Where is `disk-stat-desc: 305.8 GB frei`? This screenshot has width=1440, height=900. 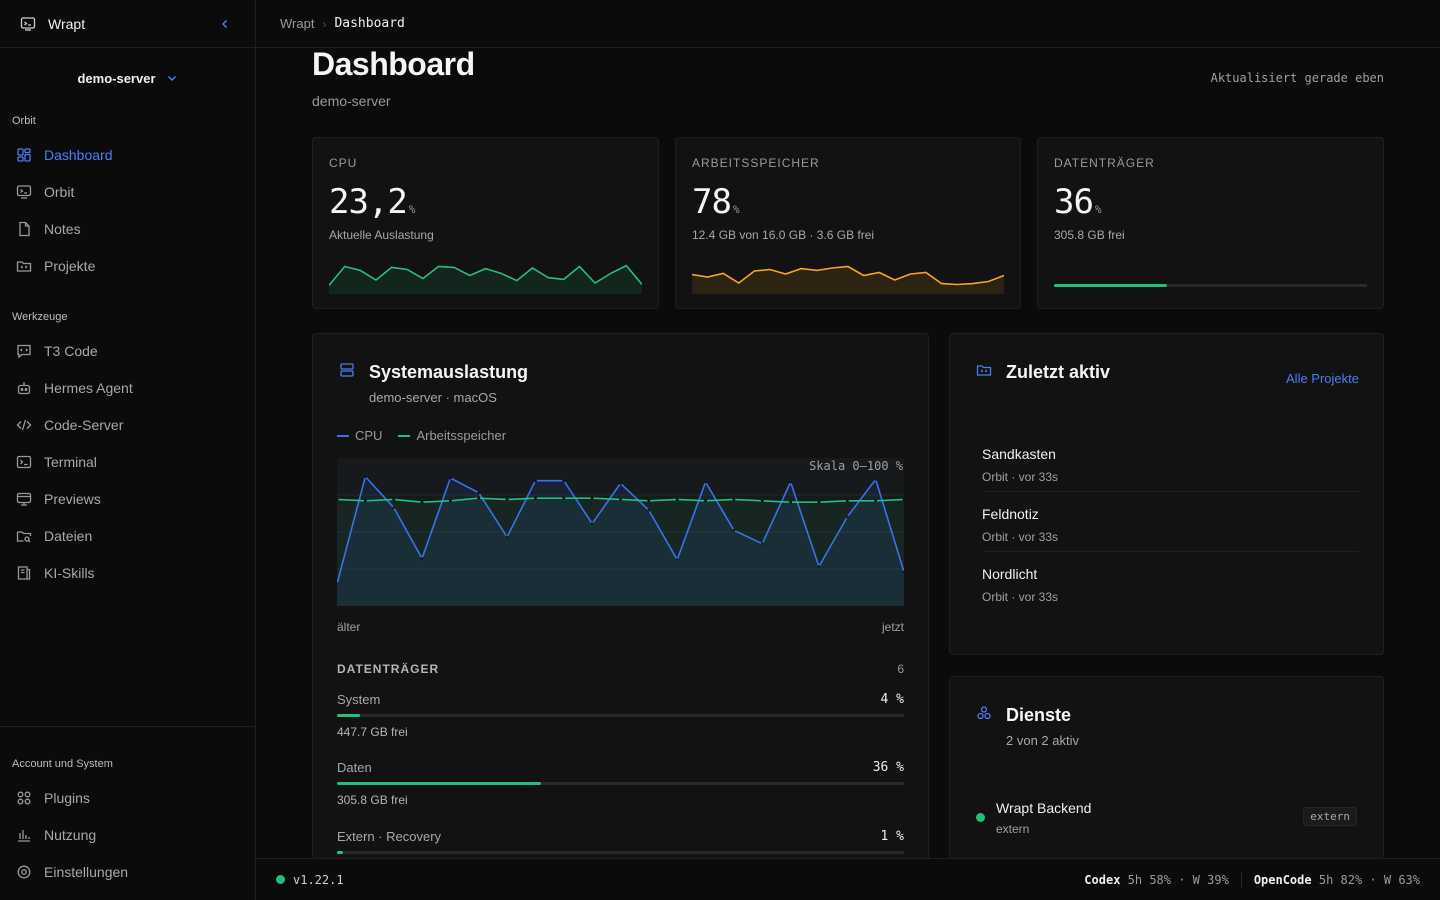
disk-stat-desc: 305.8 GB frei is located at coordinates (1089, 235).